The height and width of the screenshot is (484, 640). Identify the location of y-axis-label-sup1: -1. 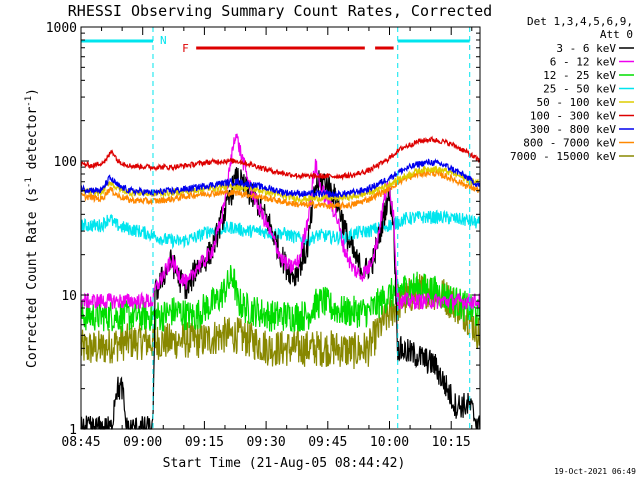
(29, 182).